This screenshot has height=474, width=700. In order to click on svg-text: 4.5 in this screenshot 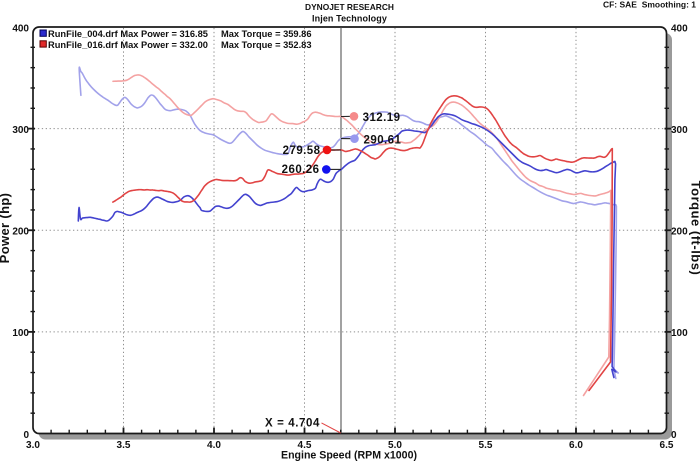, I will do `click(305, 445)`.